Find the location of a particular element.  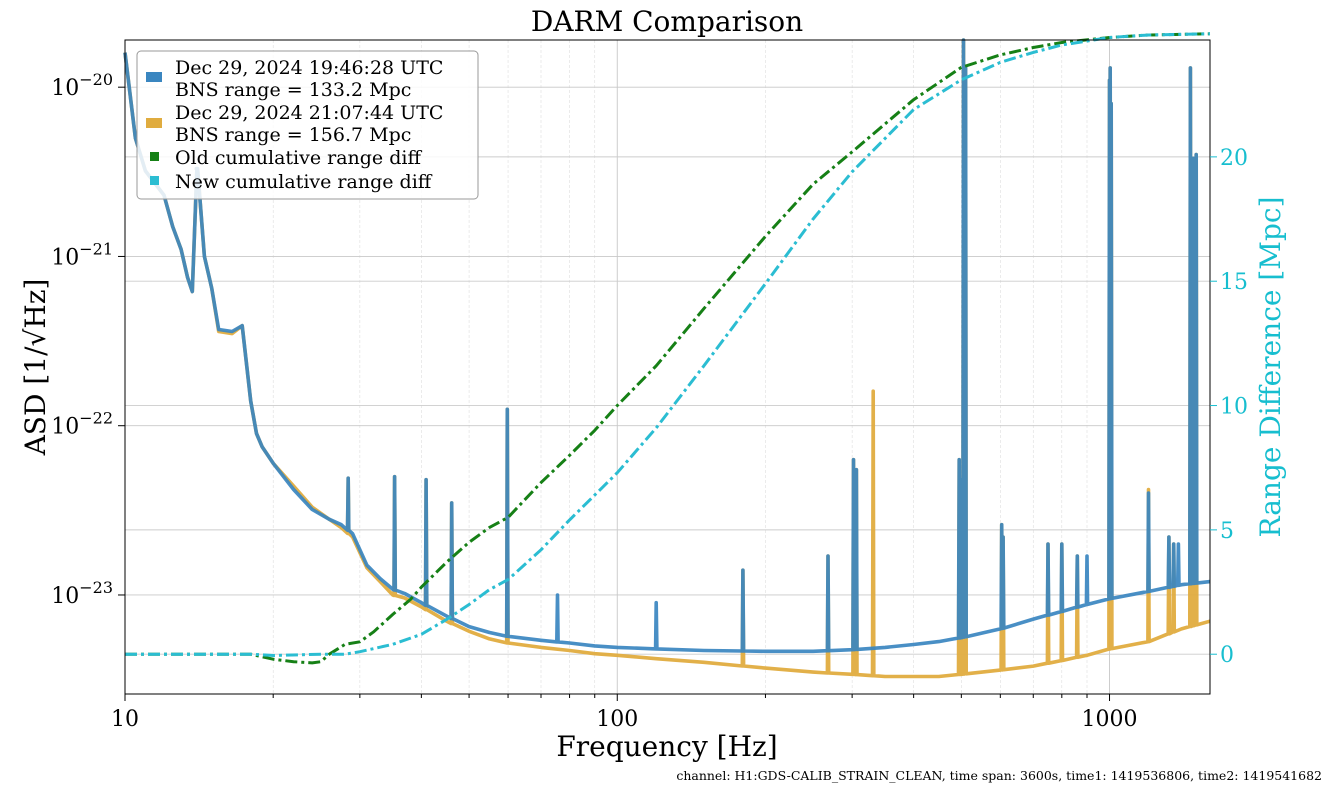

legend-swatch-old-cumulative is located at coordinates (154, 156).